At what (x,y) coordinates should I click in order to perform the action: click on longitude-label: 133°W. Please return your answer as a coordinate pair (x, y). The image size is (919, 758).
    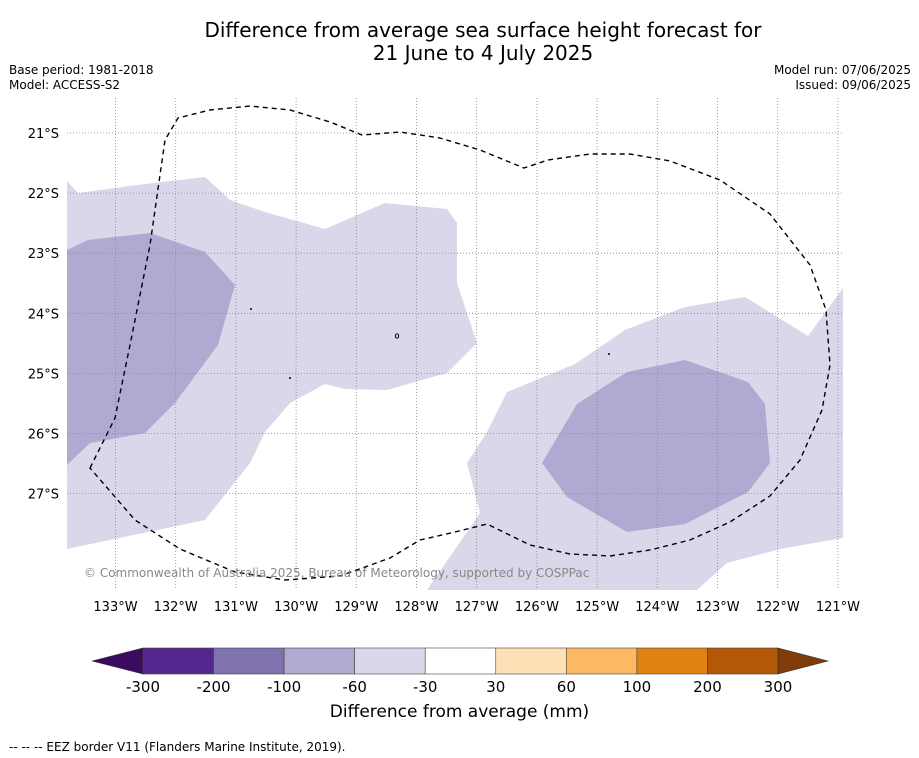
    Looking at the image, I should click on (115, 607).